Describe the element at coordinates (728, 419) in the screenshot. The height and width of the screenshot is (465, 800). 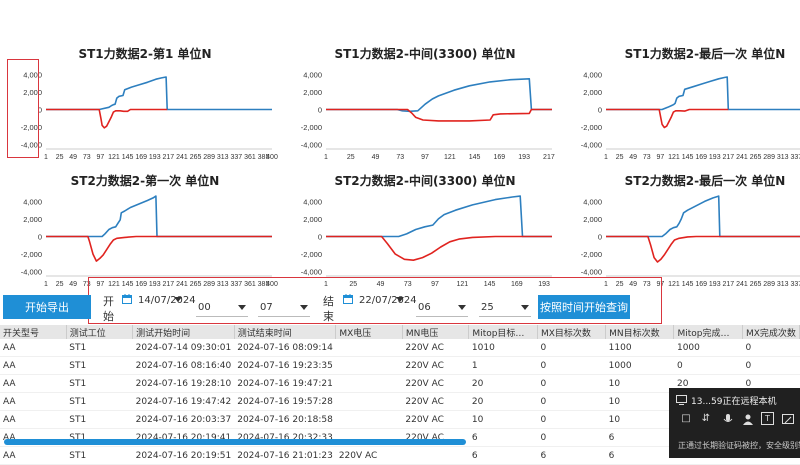
I see `microphone-icon` at that location.